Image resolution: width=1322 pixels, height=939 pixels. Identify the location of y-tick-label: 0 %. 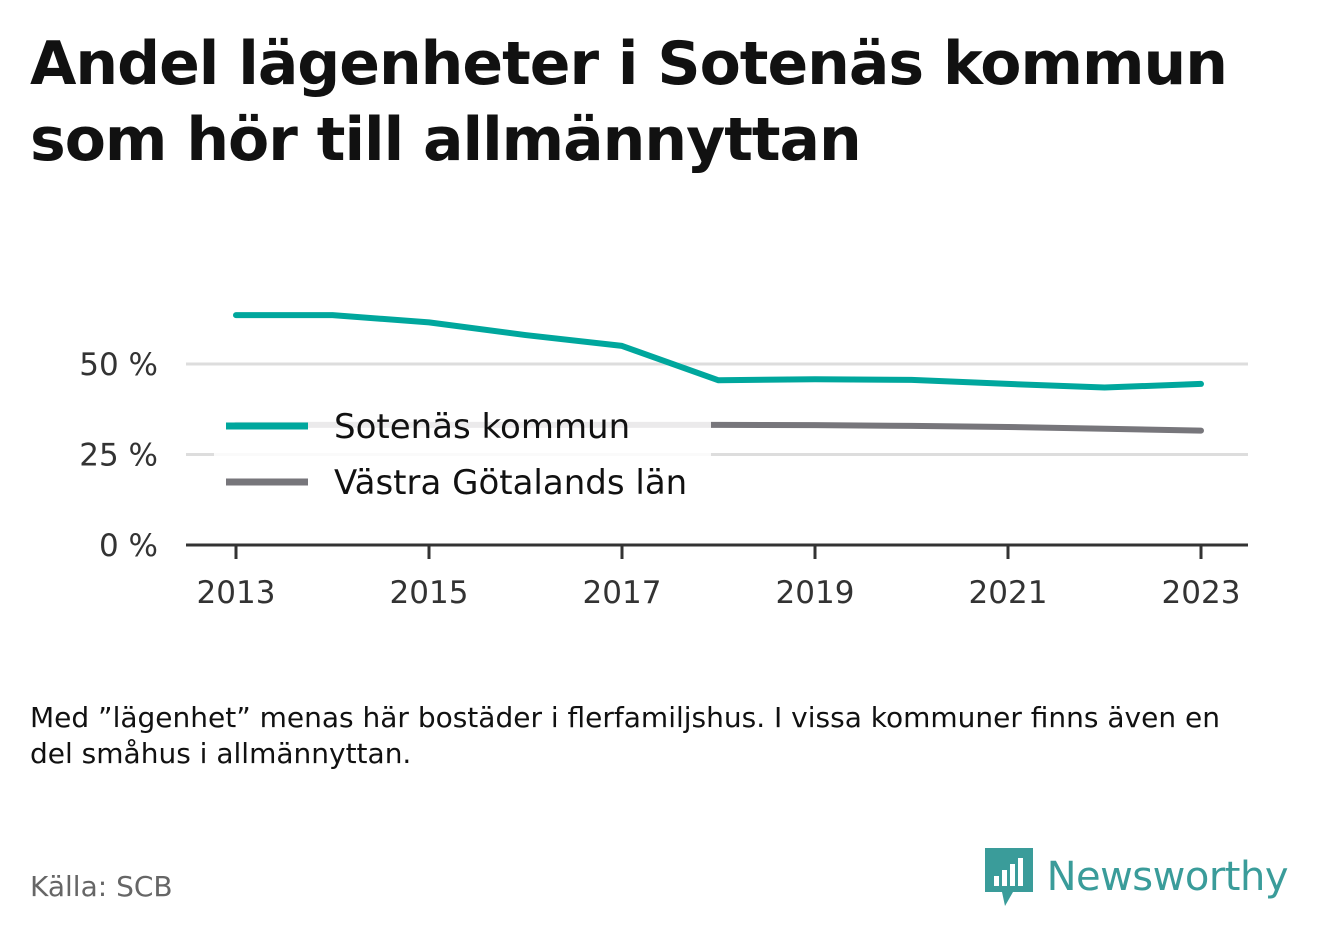
(128, 546).